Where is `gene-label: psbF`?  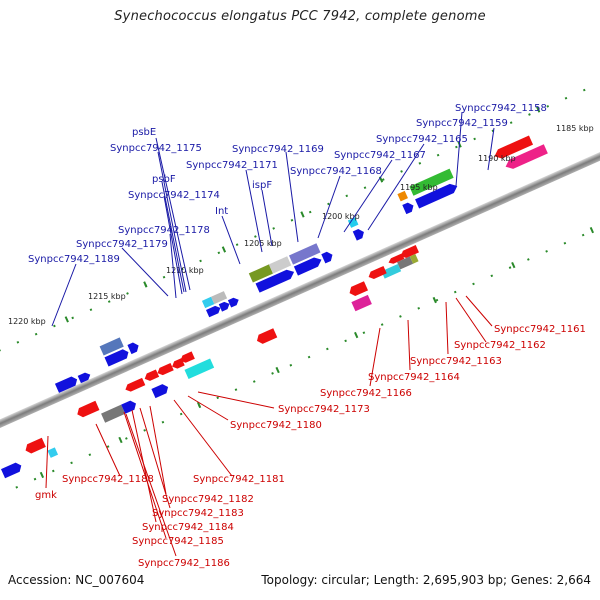 gene-label: psbF is located at coordinates (164, 179).